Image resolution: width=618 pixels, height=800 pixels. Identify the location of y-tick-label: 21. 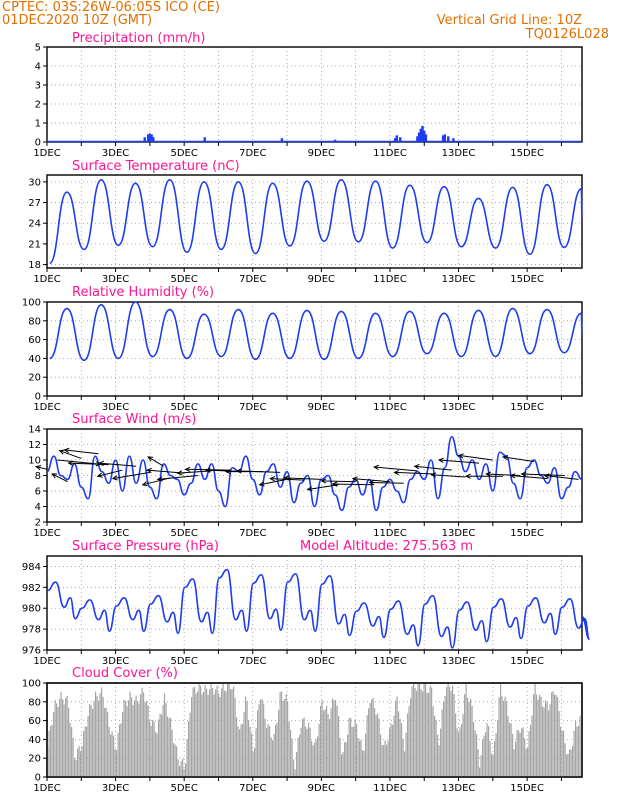
(34, 244).